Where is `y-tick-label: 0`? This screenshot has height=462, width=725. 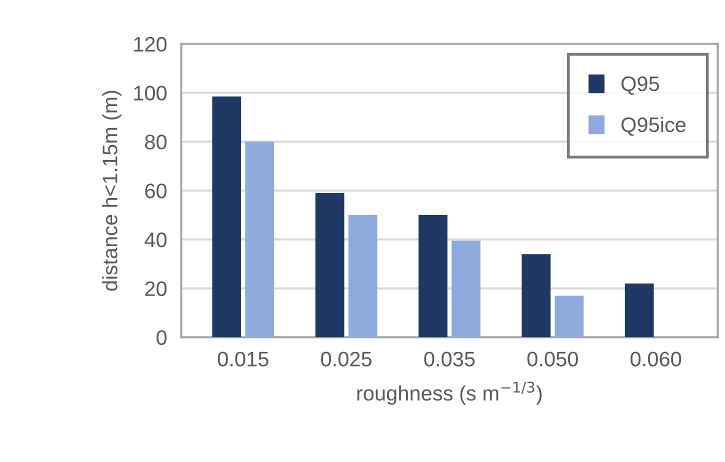 y-tick-label: 0 is located at coordinates (161, 338).